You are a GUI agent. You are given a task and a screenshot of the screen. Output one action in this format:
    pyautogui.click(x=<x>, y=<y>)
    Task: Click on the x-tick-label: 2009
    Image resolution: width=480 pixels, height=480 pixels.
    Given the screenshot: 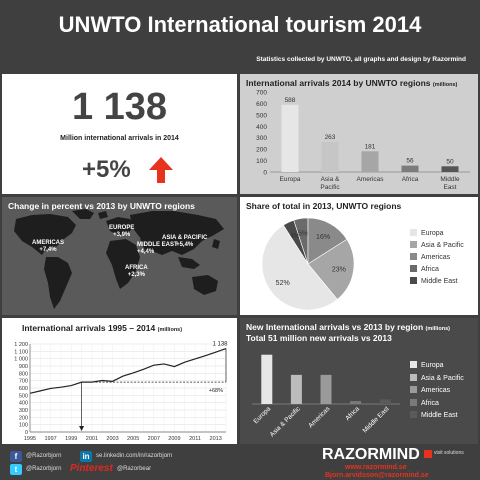 What is the action you would take?
    pyautogui.click(x=174, y=439)
    